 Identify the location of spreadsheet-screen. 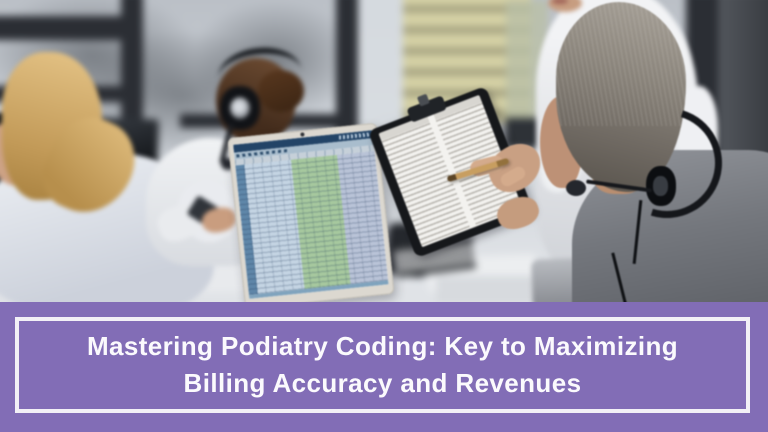
(311, 214).